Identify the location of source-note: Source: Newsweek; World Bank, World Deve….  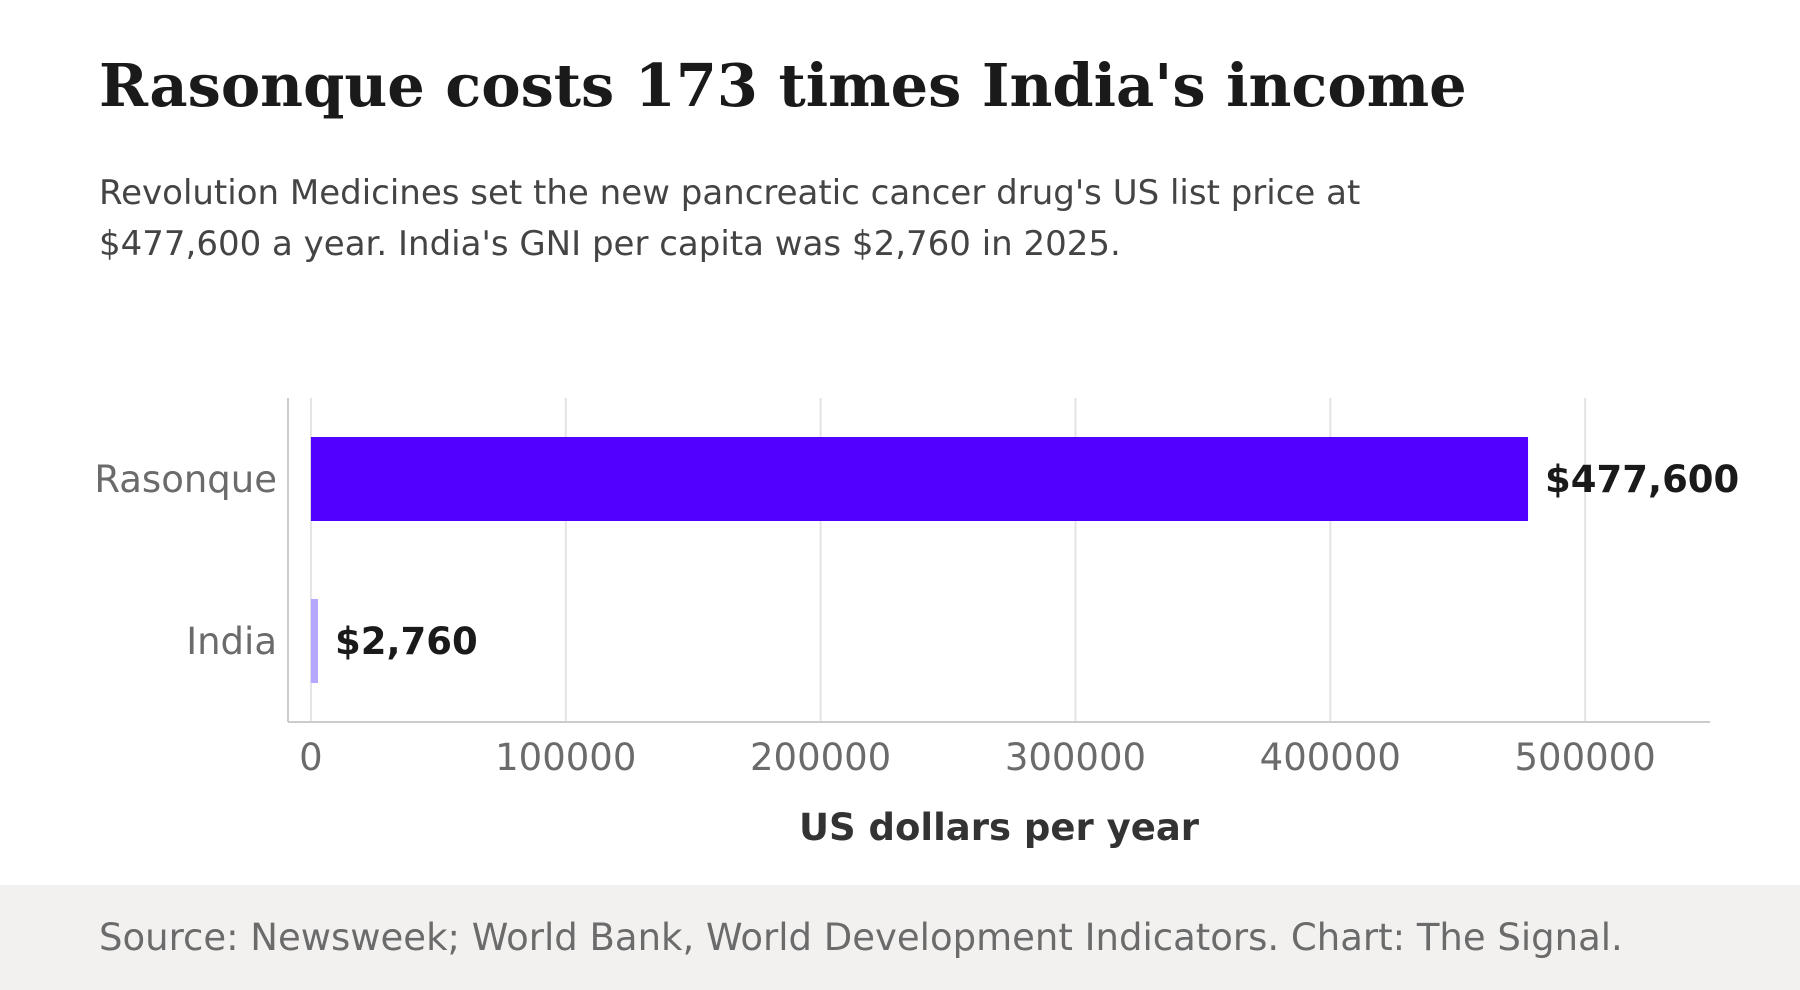
(861, 937).